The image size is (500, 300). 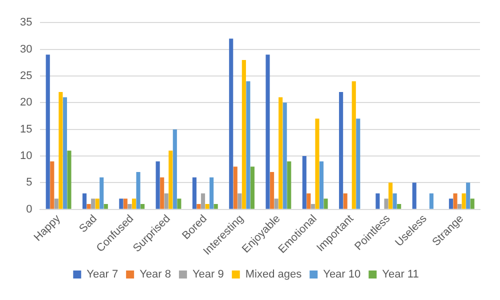 I want to click on x-tick-label: Sad, so click(x=88, y=224).